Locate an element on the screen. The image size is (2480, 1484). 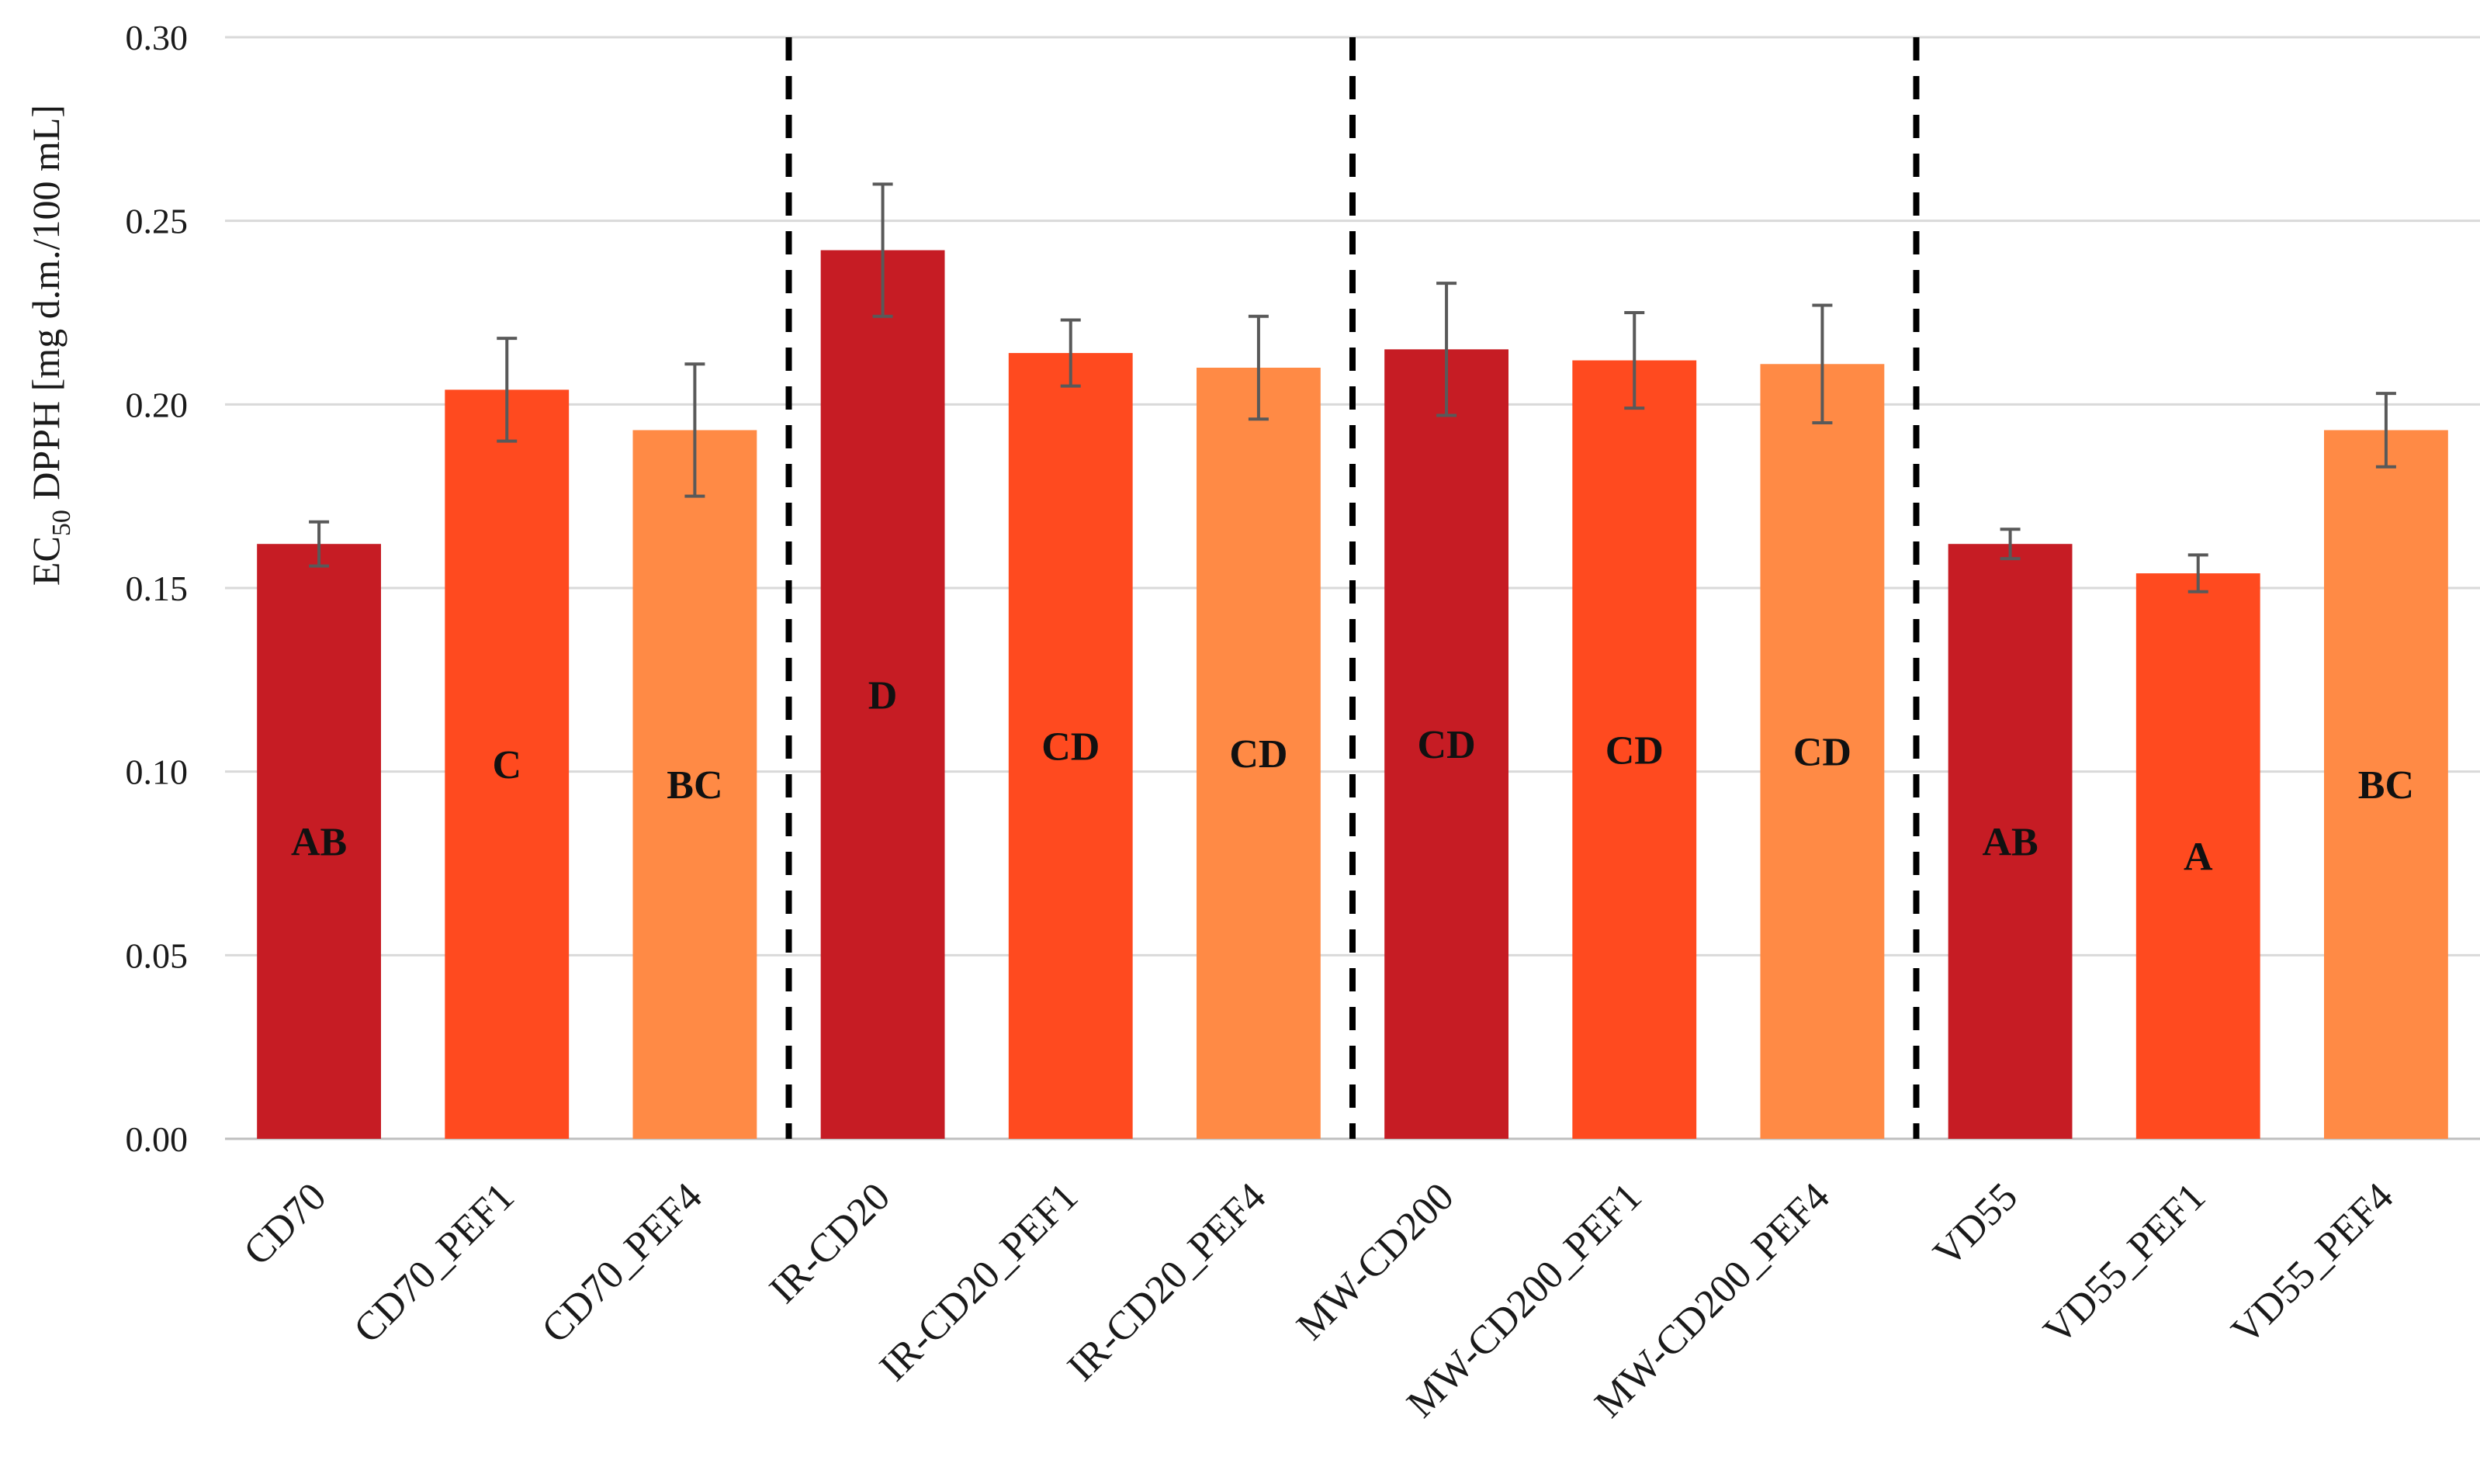
x-tick-label: IR-CD20_PEF1 is located at coordinates (979, 1281).